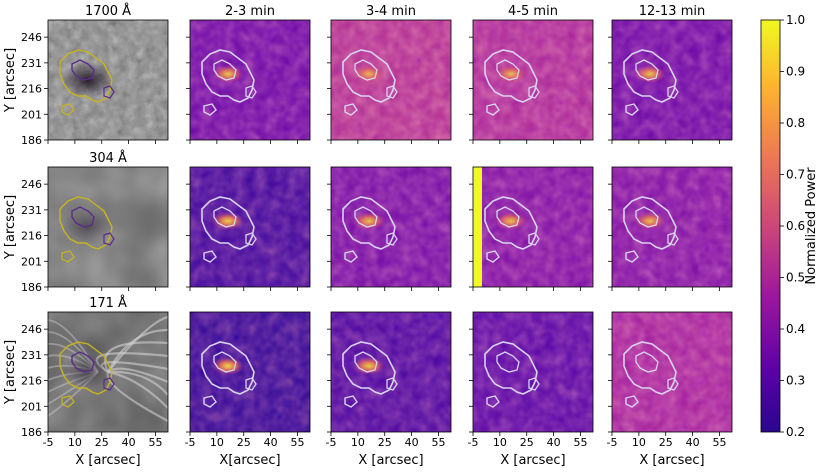  I want to click on column-title: 3-4 min, so click(391, 11).